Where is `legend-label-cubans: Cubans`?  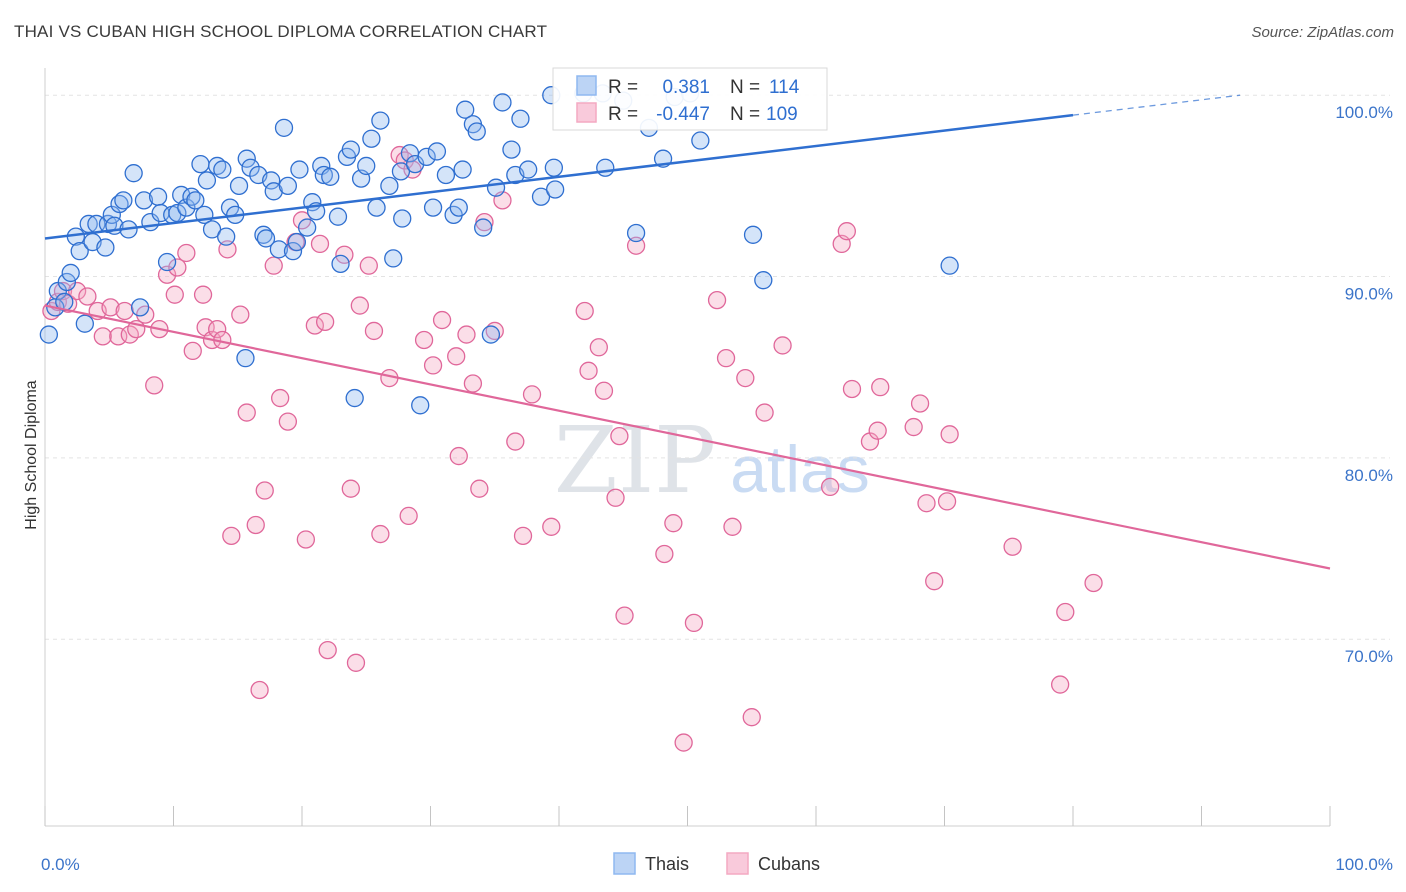
legend-label-cubans: Cubans is located at coordinates (789, 864).